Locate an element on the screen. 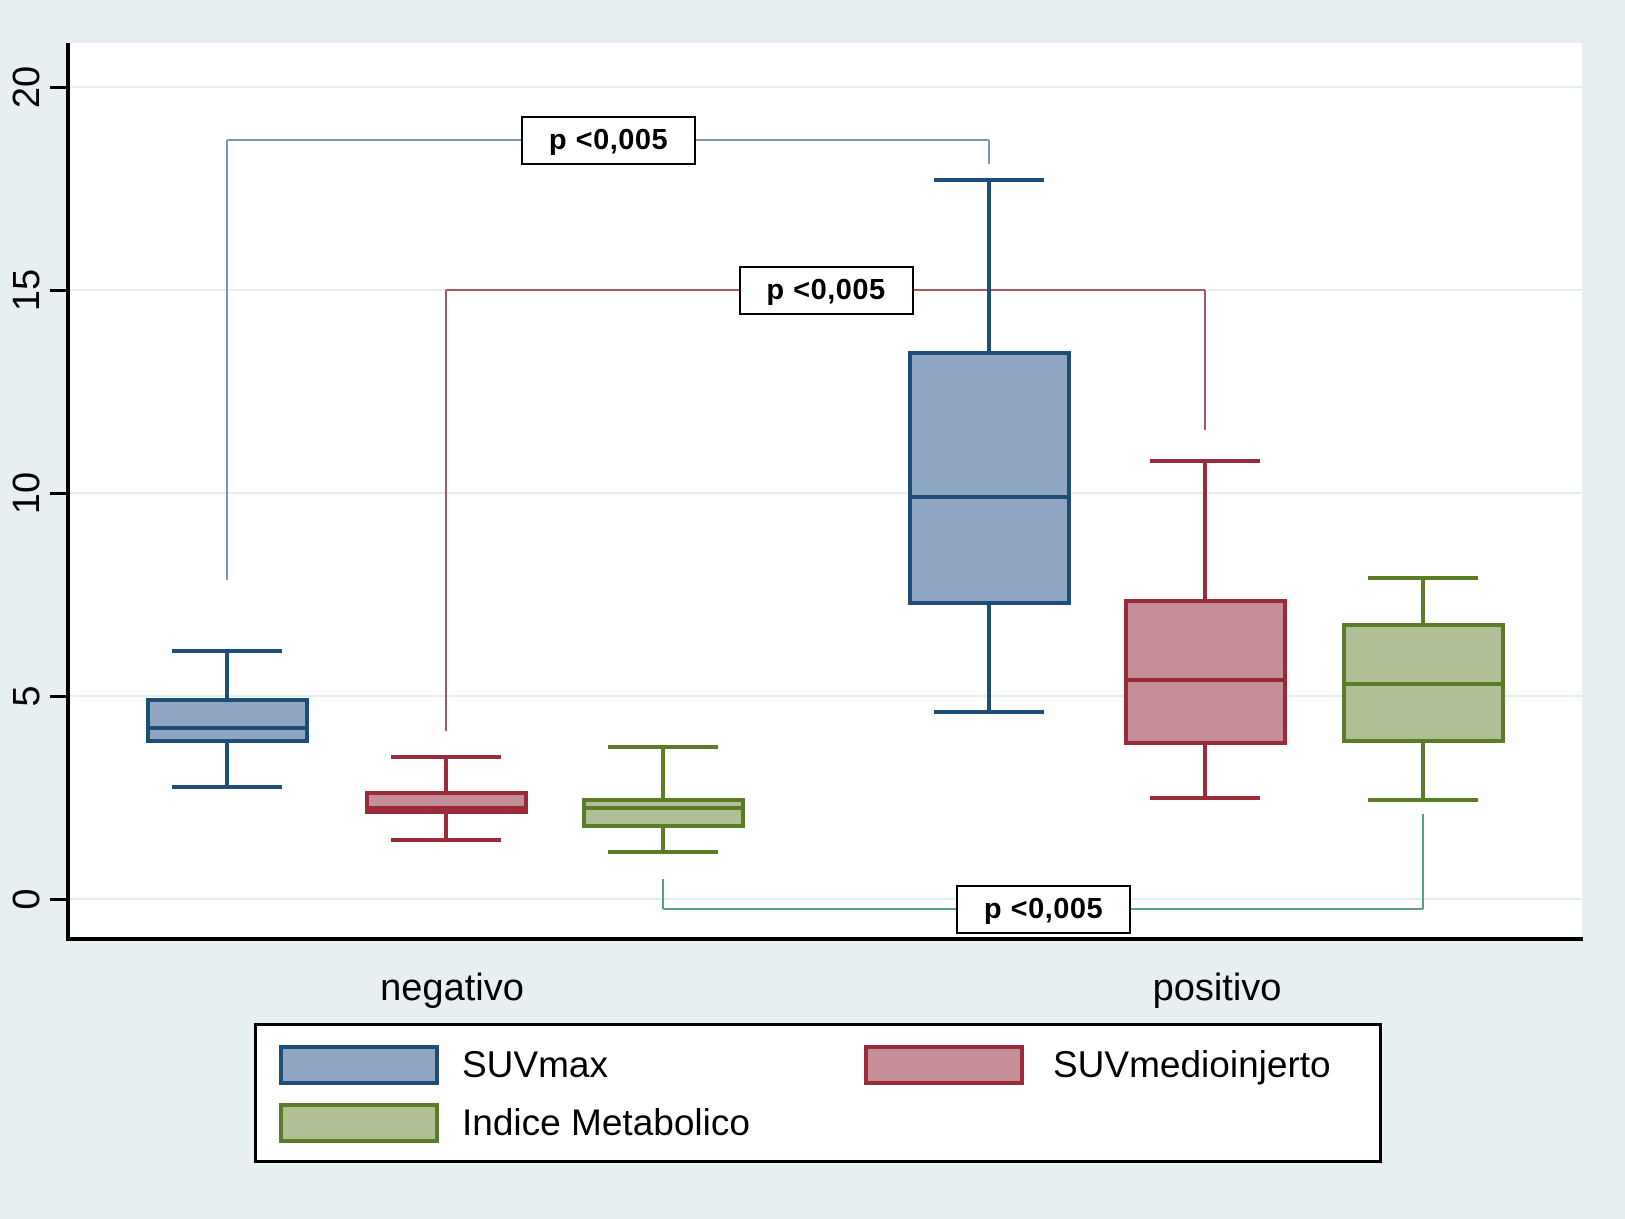  y-tick-label: 5 is located at coordinates (27, 696).